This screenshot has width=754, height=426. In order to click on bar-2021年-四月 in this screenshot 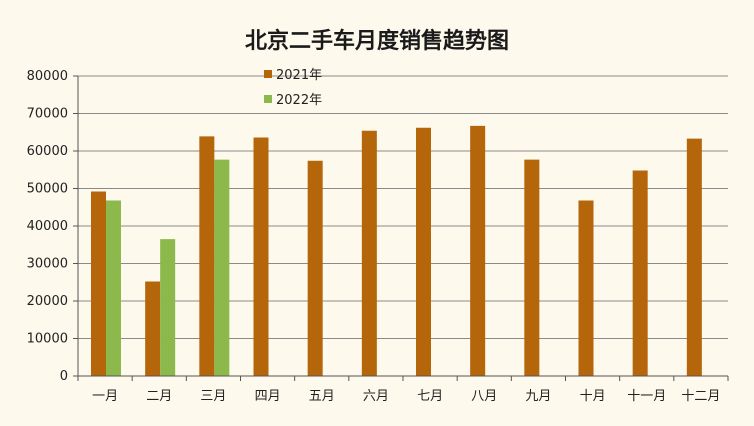, I will do `click(261, 256)`.